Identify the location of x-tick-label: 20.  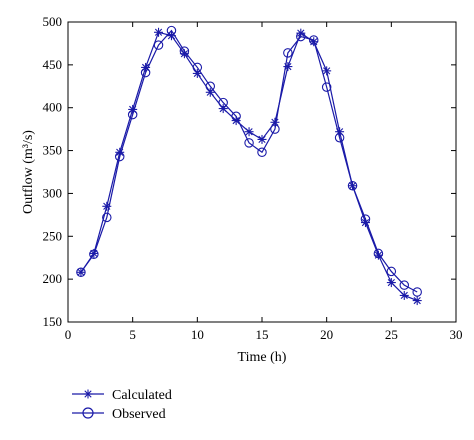
(326, 334).